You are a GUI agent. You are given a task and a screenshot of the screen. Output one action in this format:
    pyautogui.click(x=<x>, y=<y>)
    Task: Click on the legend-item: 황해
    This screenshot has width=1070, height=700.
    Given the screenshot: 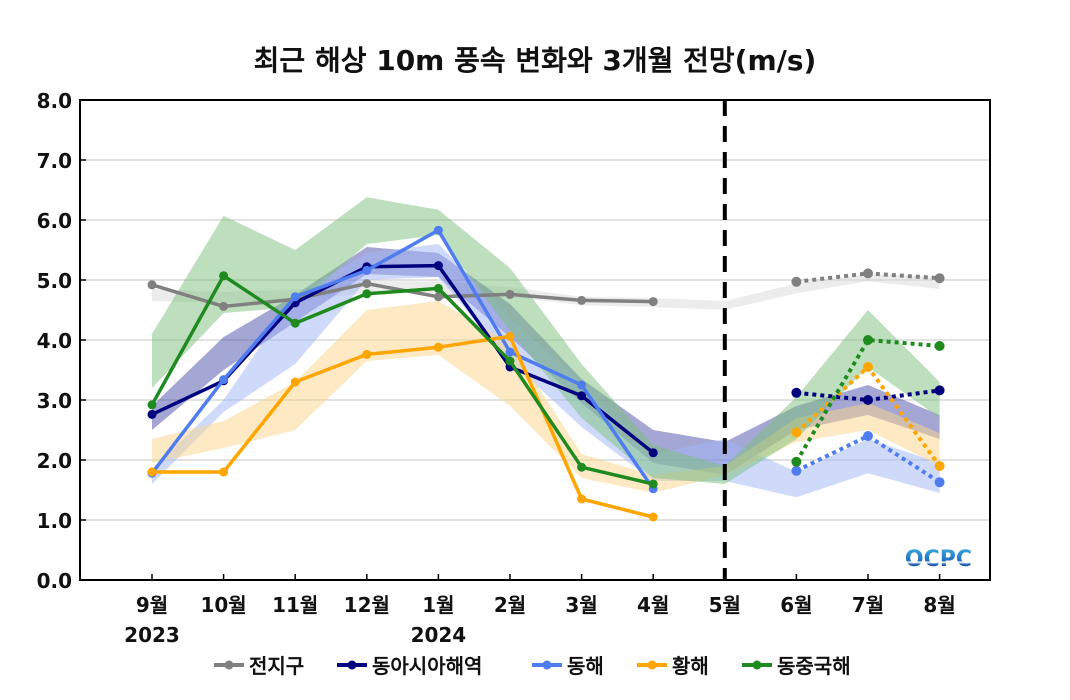 What is the action you would take?
    pyautogui.click(x=673, y=666)
    